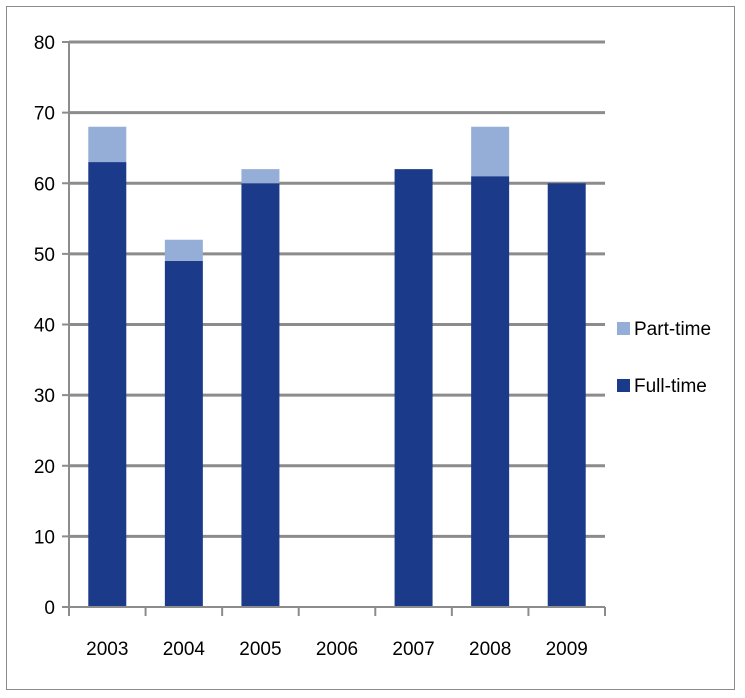  Describe the element at coordinates (567, 649) in the screenshot. I see `x-tick-label: 2009` at that location.